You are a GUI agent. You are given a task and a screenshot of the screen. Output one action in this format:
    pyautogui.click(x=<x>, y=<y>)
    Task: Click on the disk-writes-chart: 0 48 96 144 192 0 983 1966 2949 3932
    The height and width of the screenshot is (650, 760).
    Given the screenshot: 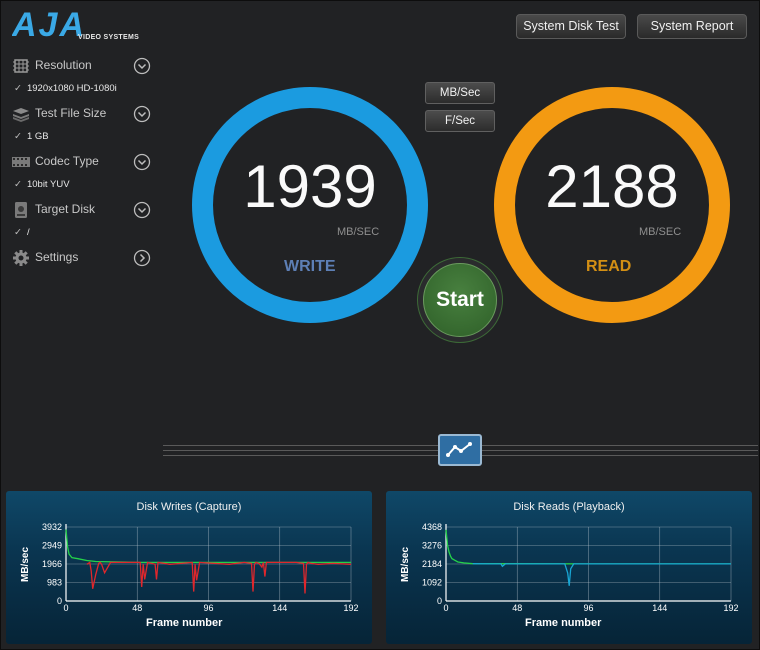 What is the action you would take?
    pyautogui.click(x=200, y=567)
    